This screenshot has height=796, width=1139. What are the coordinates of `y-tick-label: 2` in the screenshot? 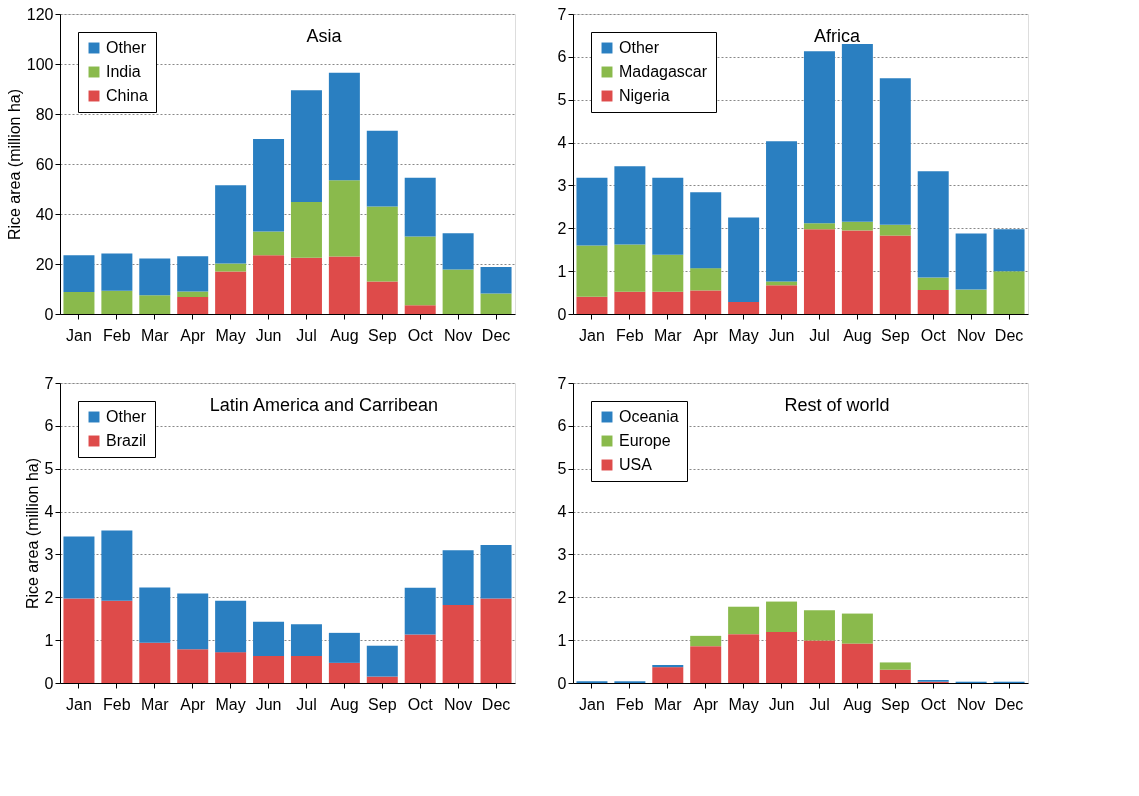 It's located at (562, 597).